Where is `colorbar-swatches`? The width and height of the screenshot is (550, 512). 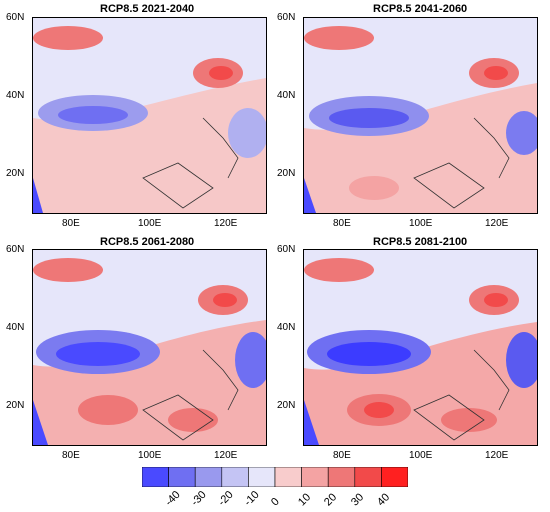
colorbar-swatches is located at coordinates (275, 477).